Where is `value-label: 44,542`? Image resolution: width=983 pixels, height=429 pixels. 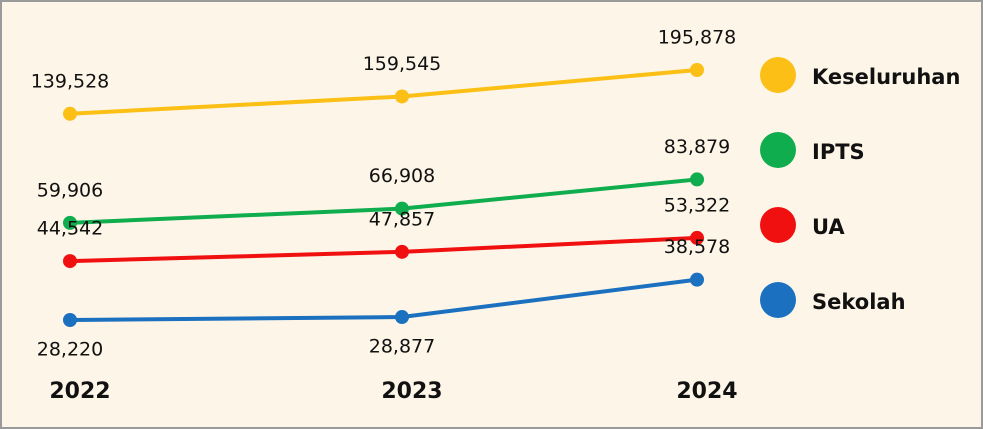 value-label: 44,542 is located at coordinates (70, 229).